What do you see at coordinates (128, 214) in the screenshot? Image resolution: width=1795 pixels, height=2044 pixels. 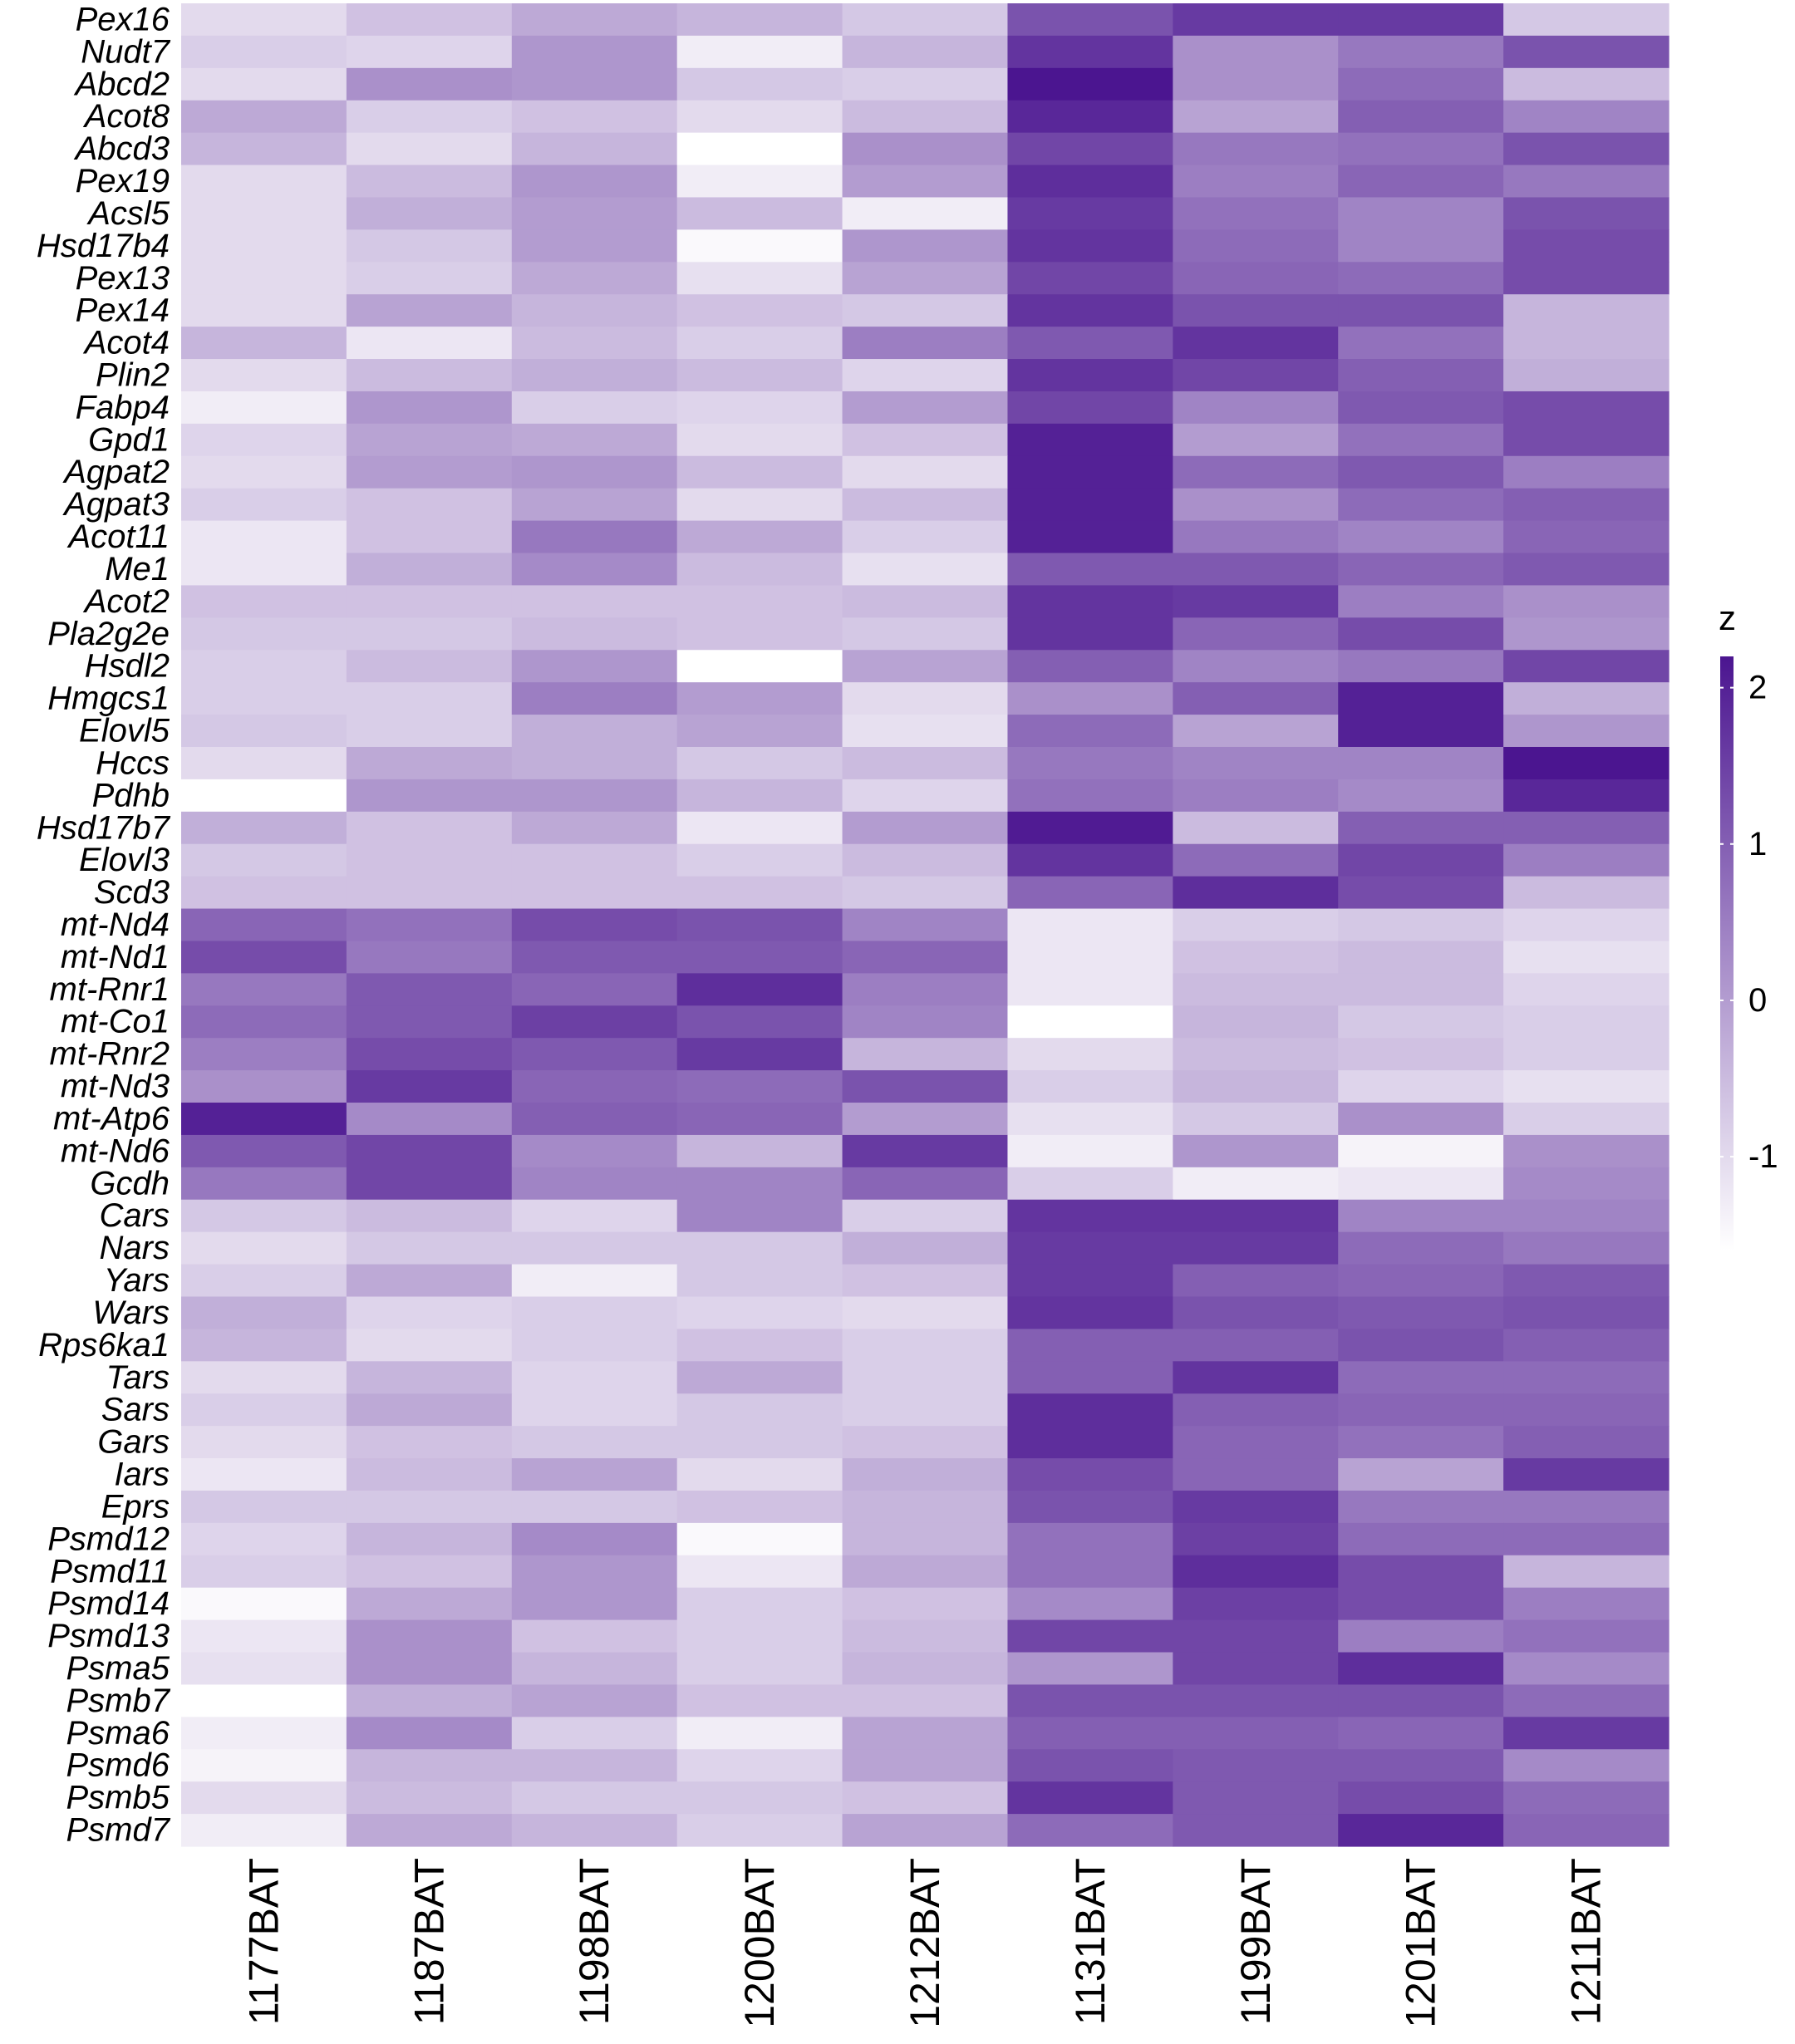 I see `row-label: Acsl5` at bounding box center [128, 214].